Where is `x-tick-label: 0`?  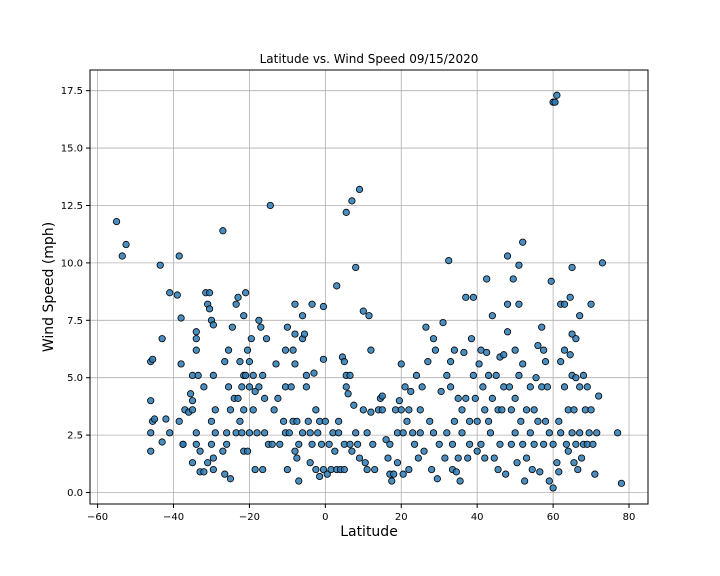 x-tick-label: 0 is located at coordinates (325, 517).